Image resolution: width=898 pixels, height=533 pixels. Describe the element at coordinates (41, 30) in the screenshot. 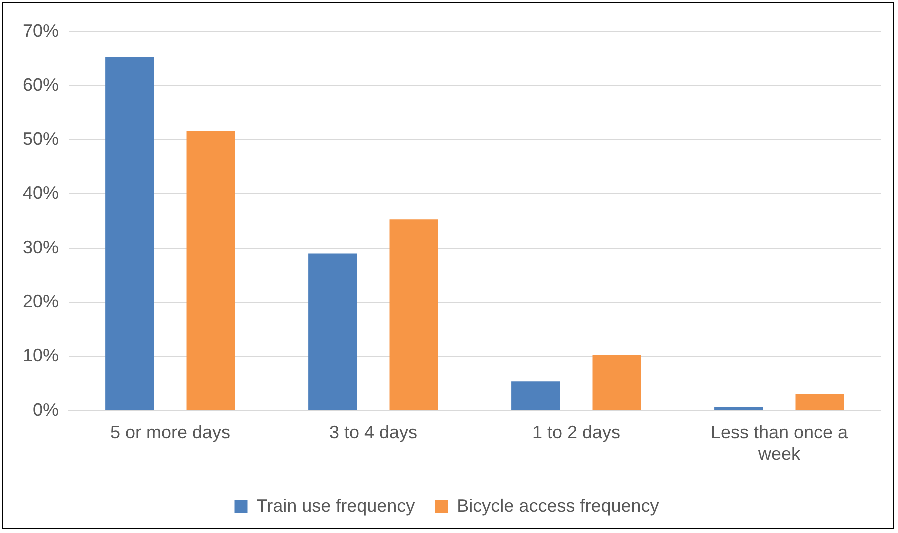

I see `y-tick-label: 70%` at that location.